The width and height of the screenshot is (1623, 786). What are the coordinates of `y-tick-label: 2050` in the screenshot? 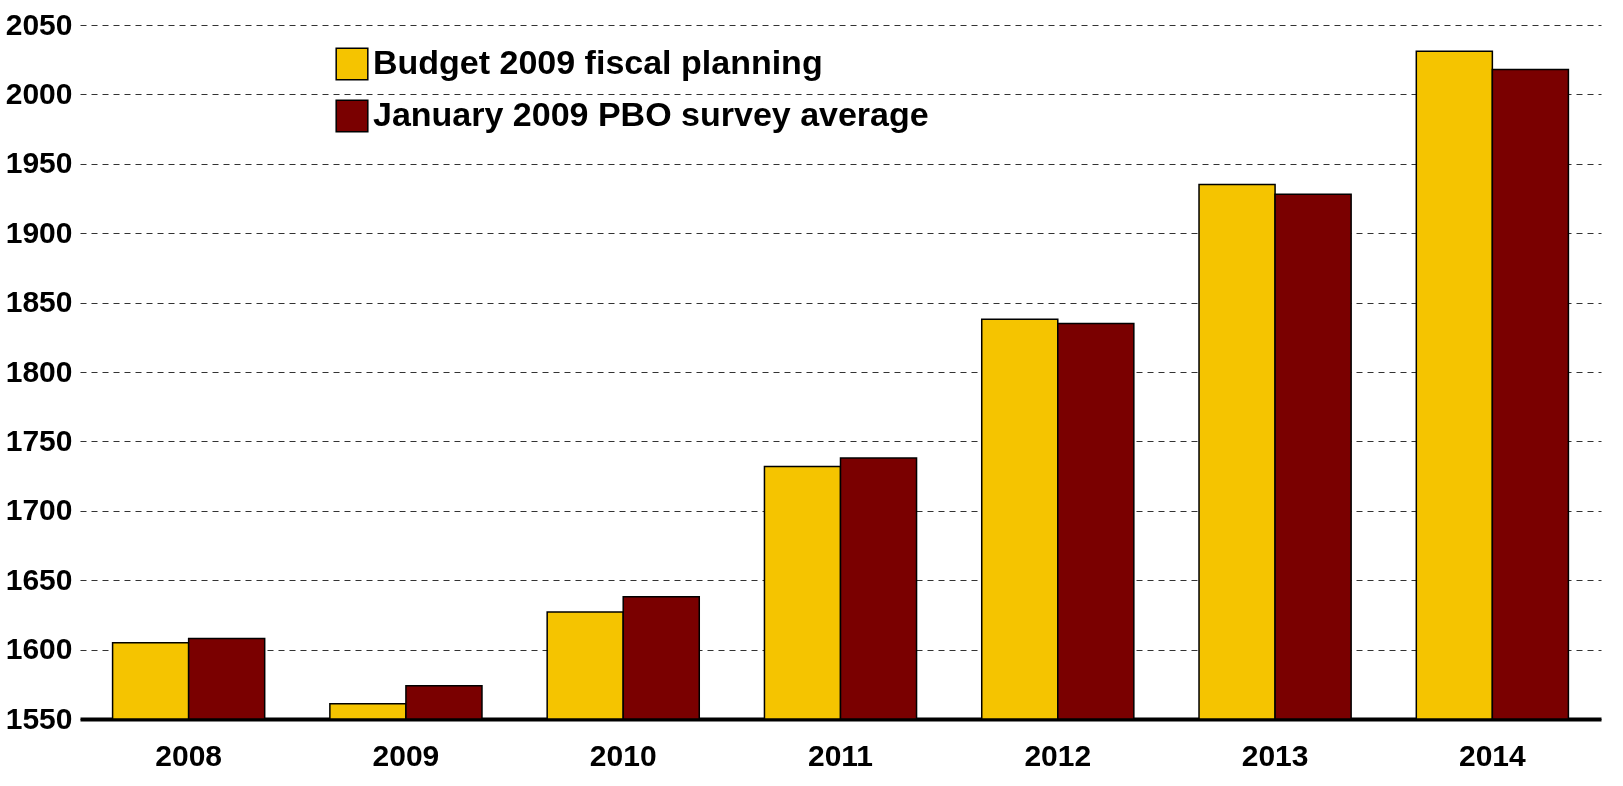 It's located at (39, 24).